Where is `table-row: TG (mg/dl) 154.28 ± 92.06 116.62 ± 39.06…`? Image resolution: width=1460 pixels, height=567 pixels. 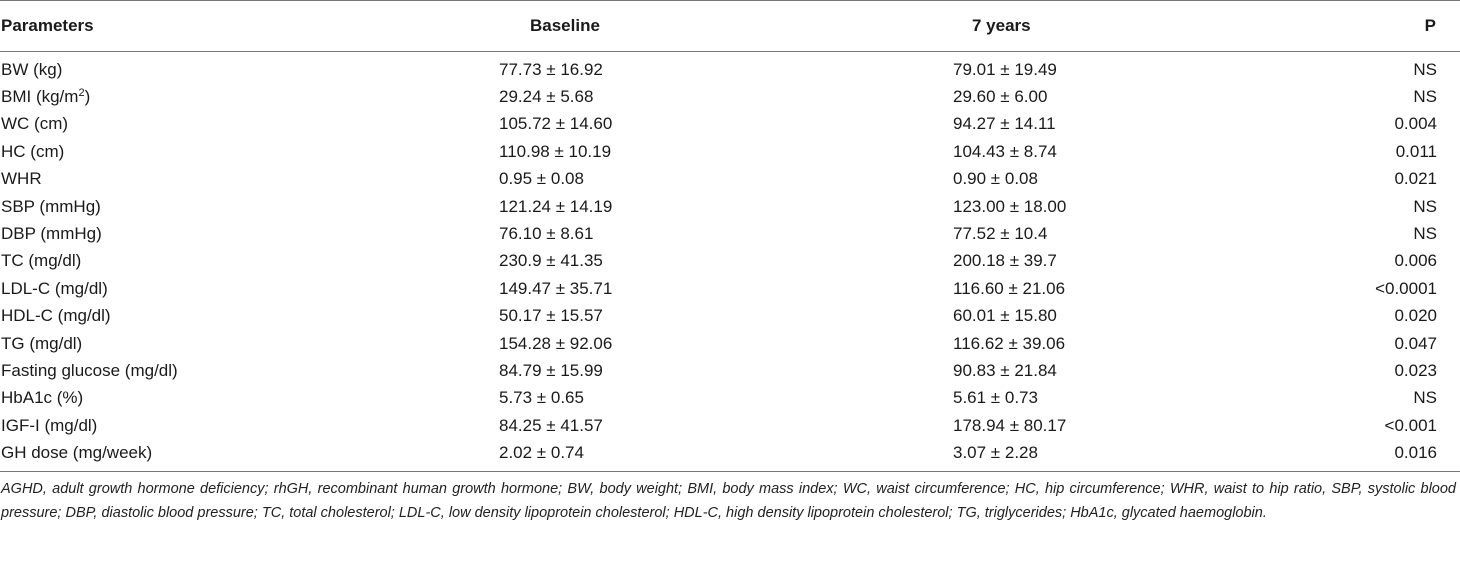
table-row: TG (mg/dl) 154.28 ± 92.06 116.62 ± 39.06… is located at coordinates (730, 343).